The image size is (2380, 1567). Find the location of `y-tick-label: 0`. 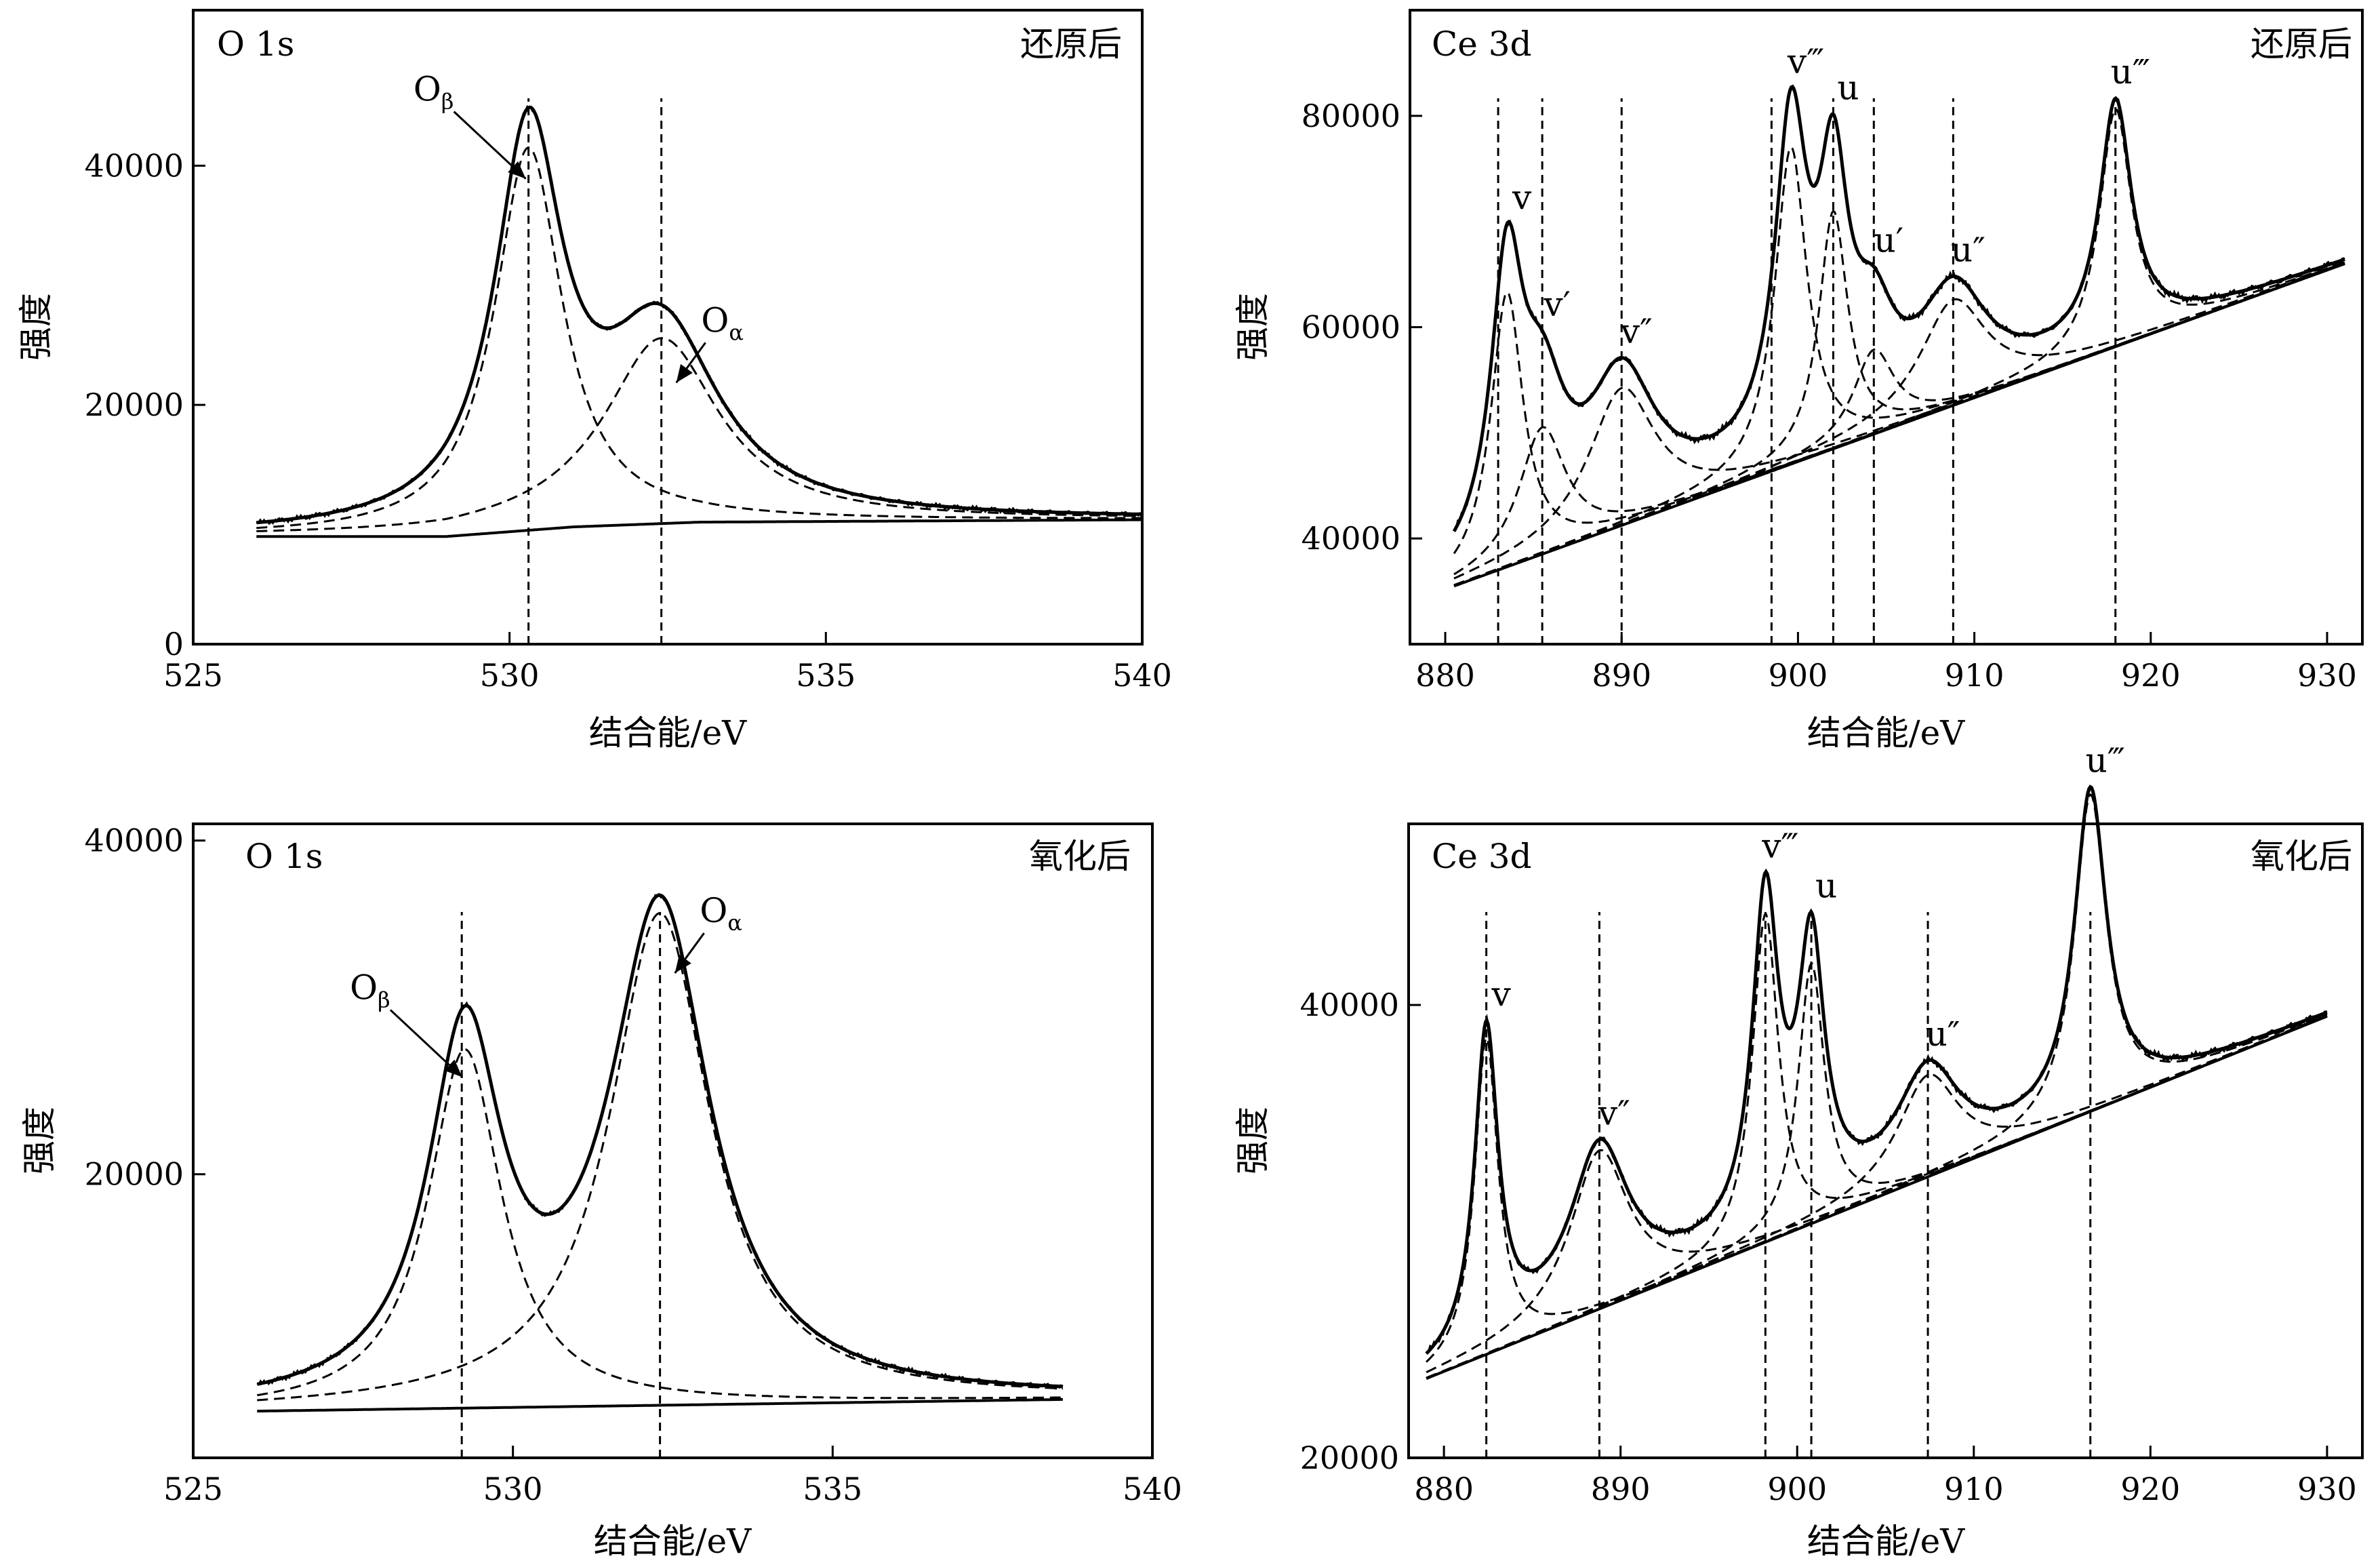

y-tick-label: 0 is located at coordinates (174, 644).